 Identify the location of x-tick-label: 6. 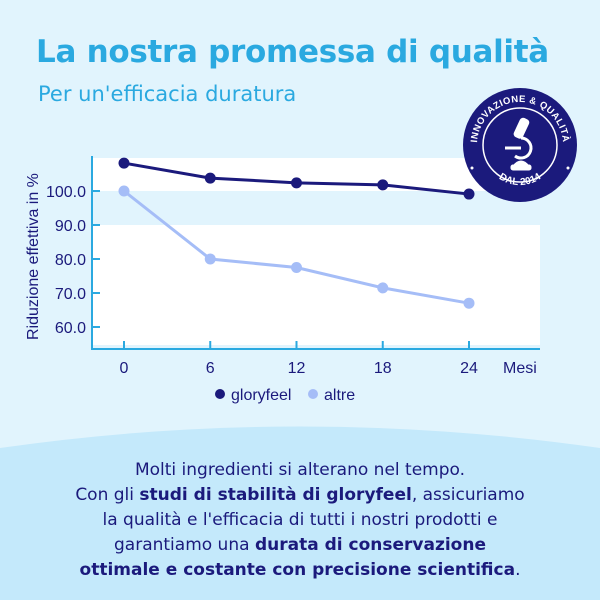
(210, 368).